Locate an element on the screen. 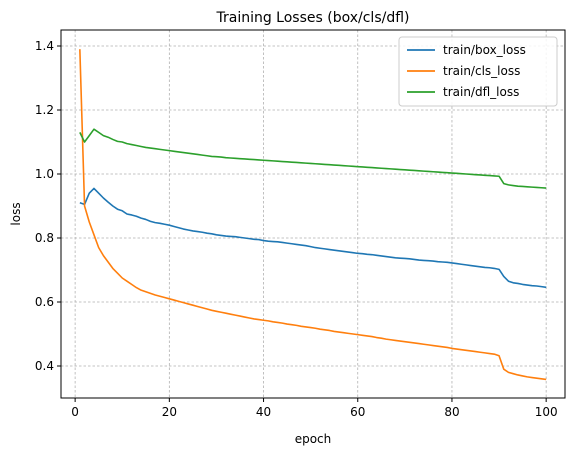 Image resolution: width=567 pixels, height=455 pixels. x-tick-label: 0 is located at coordinates (75, 412).